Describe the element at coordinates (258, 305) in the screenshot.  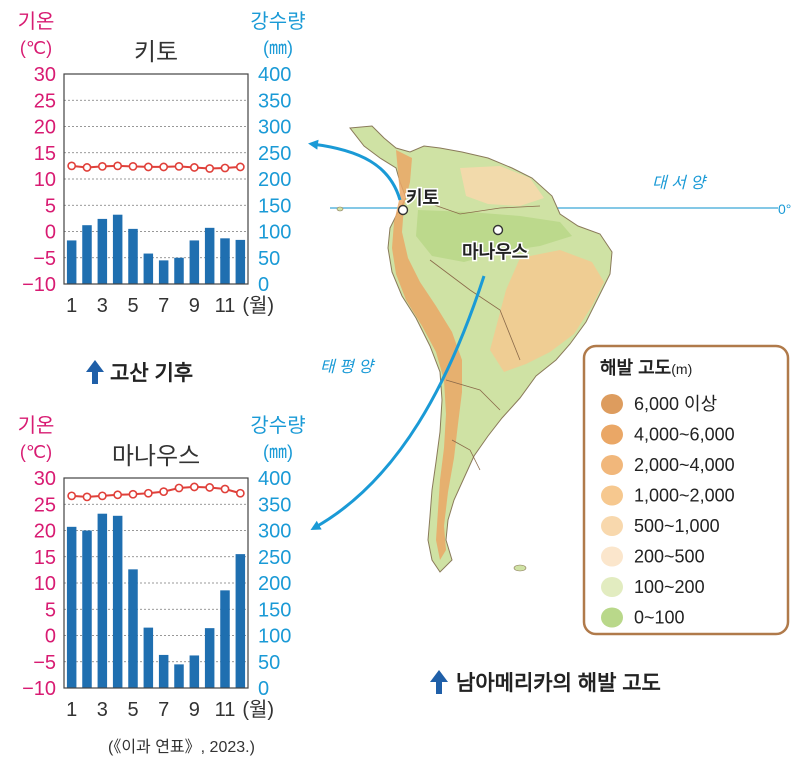
I see `month-unit-label: (월)` at that location.